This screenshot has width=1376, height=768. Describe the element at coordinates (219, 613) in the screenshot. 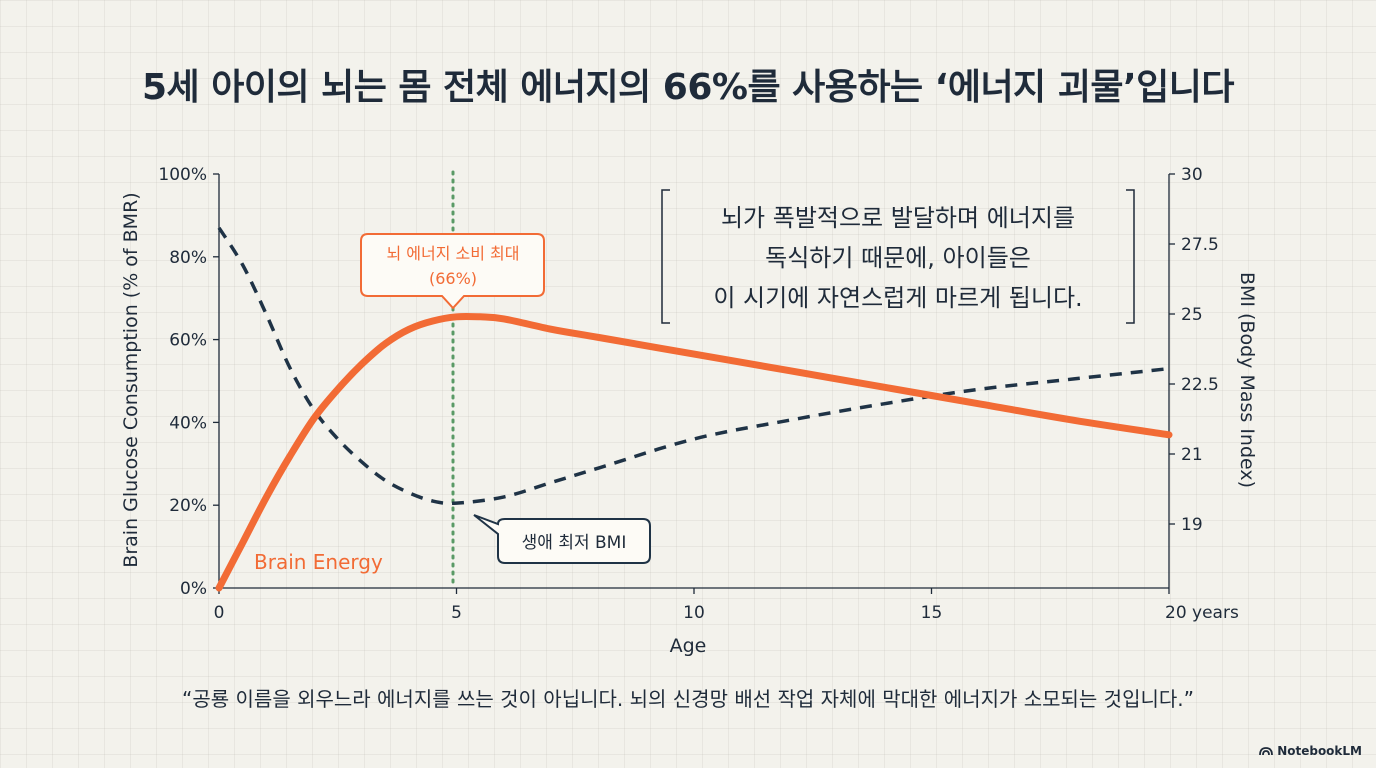

I see `x-tick-label: 0` at that location.